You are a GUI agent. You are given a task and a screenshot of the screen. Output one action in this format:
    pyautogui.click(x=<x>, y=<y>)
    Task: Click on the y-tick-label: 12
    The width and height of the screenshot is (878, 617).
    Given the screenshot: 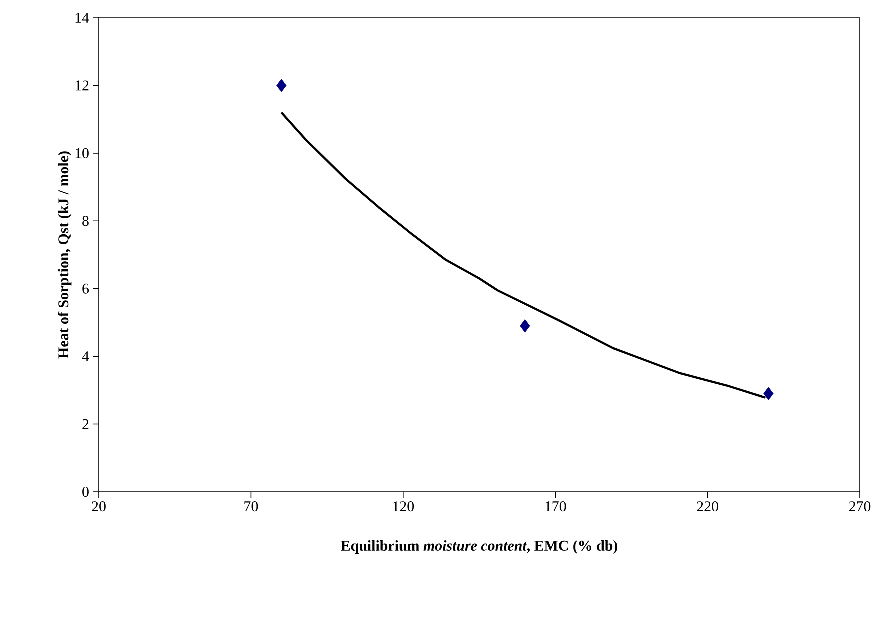 What is the action you would take?
    pyautogui.click(x=82, y=85)
    